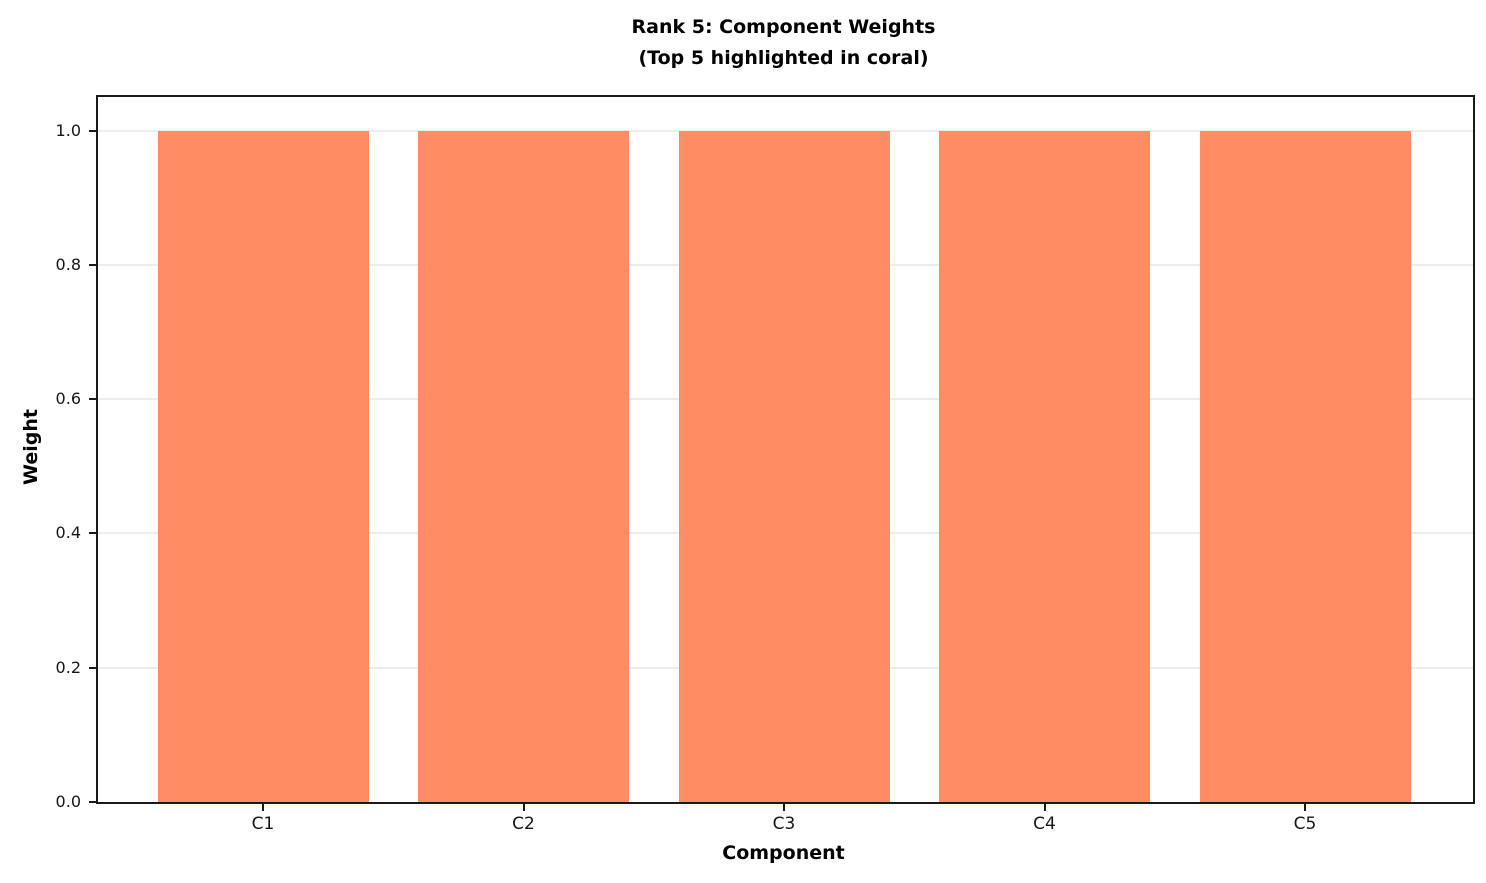 This screenshot has height=883, width=1486. I want to click on x-axis-label: Component, so click(783, 853).